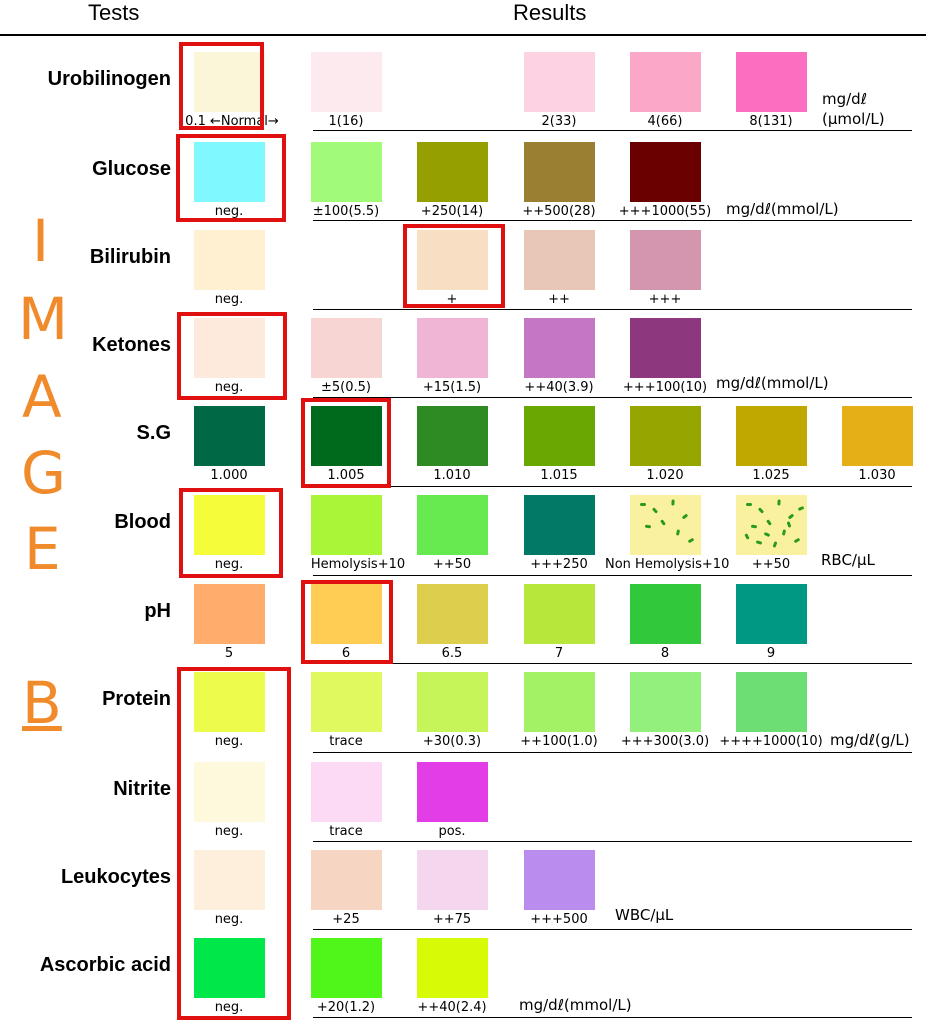 The width and height of the screenshot is (926, 1020). Describe the element at coordinates (870, 740) in the screenshot. I see `unit-protein: mg/dℓ(g/L)` at that location.